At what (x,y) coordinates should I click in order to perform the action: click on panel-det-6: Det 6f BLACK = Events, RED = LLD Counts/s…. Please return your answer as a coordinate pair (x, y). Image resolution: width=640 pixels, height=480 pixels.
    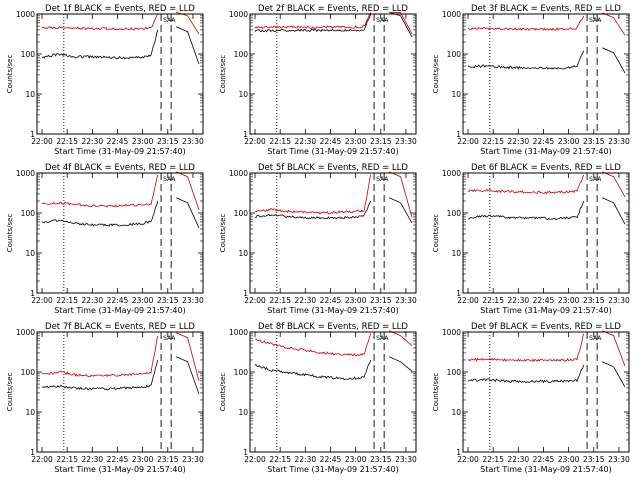
    Looking at the image, I should click on (531, 239).